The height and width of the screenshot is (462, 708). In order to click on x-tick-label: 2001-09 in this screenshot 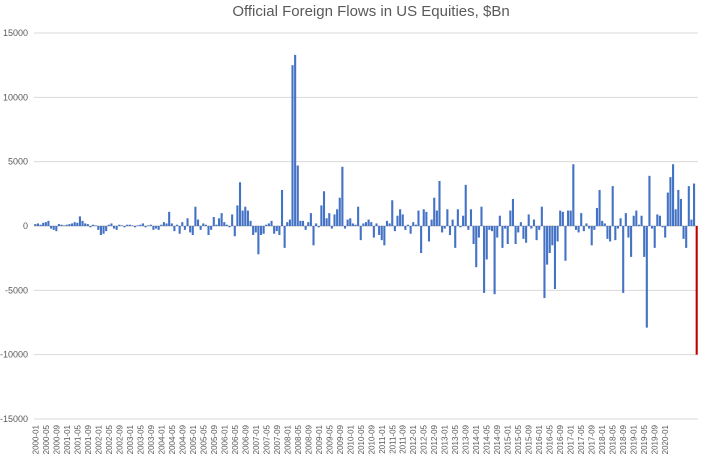, I will do `click(88, 439)`.